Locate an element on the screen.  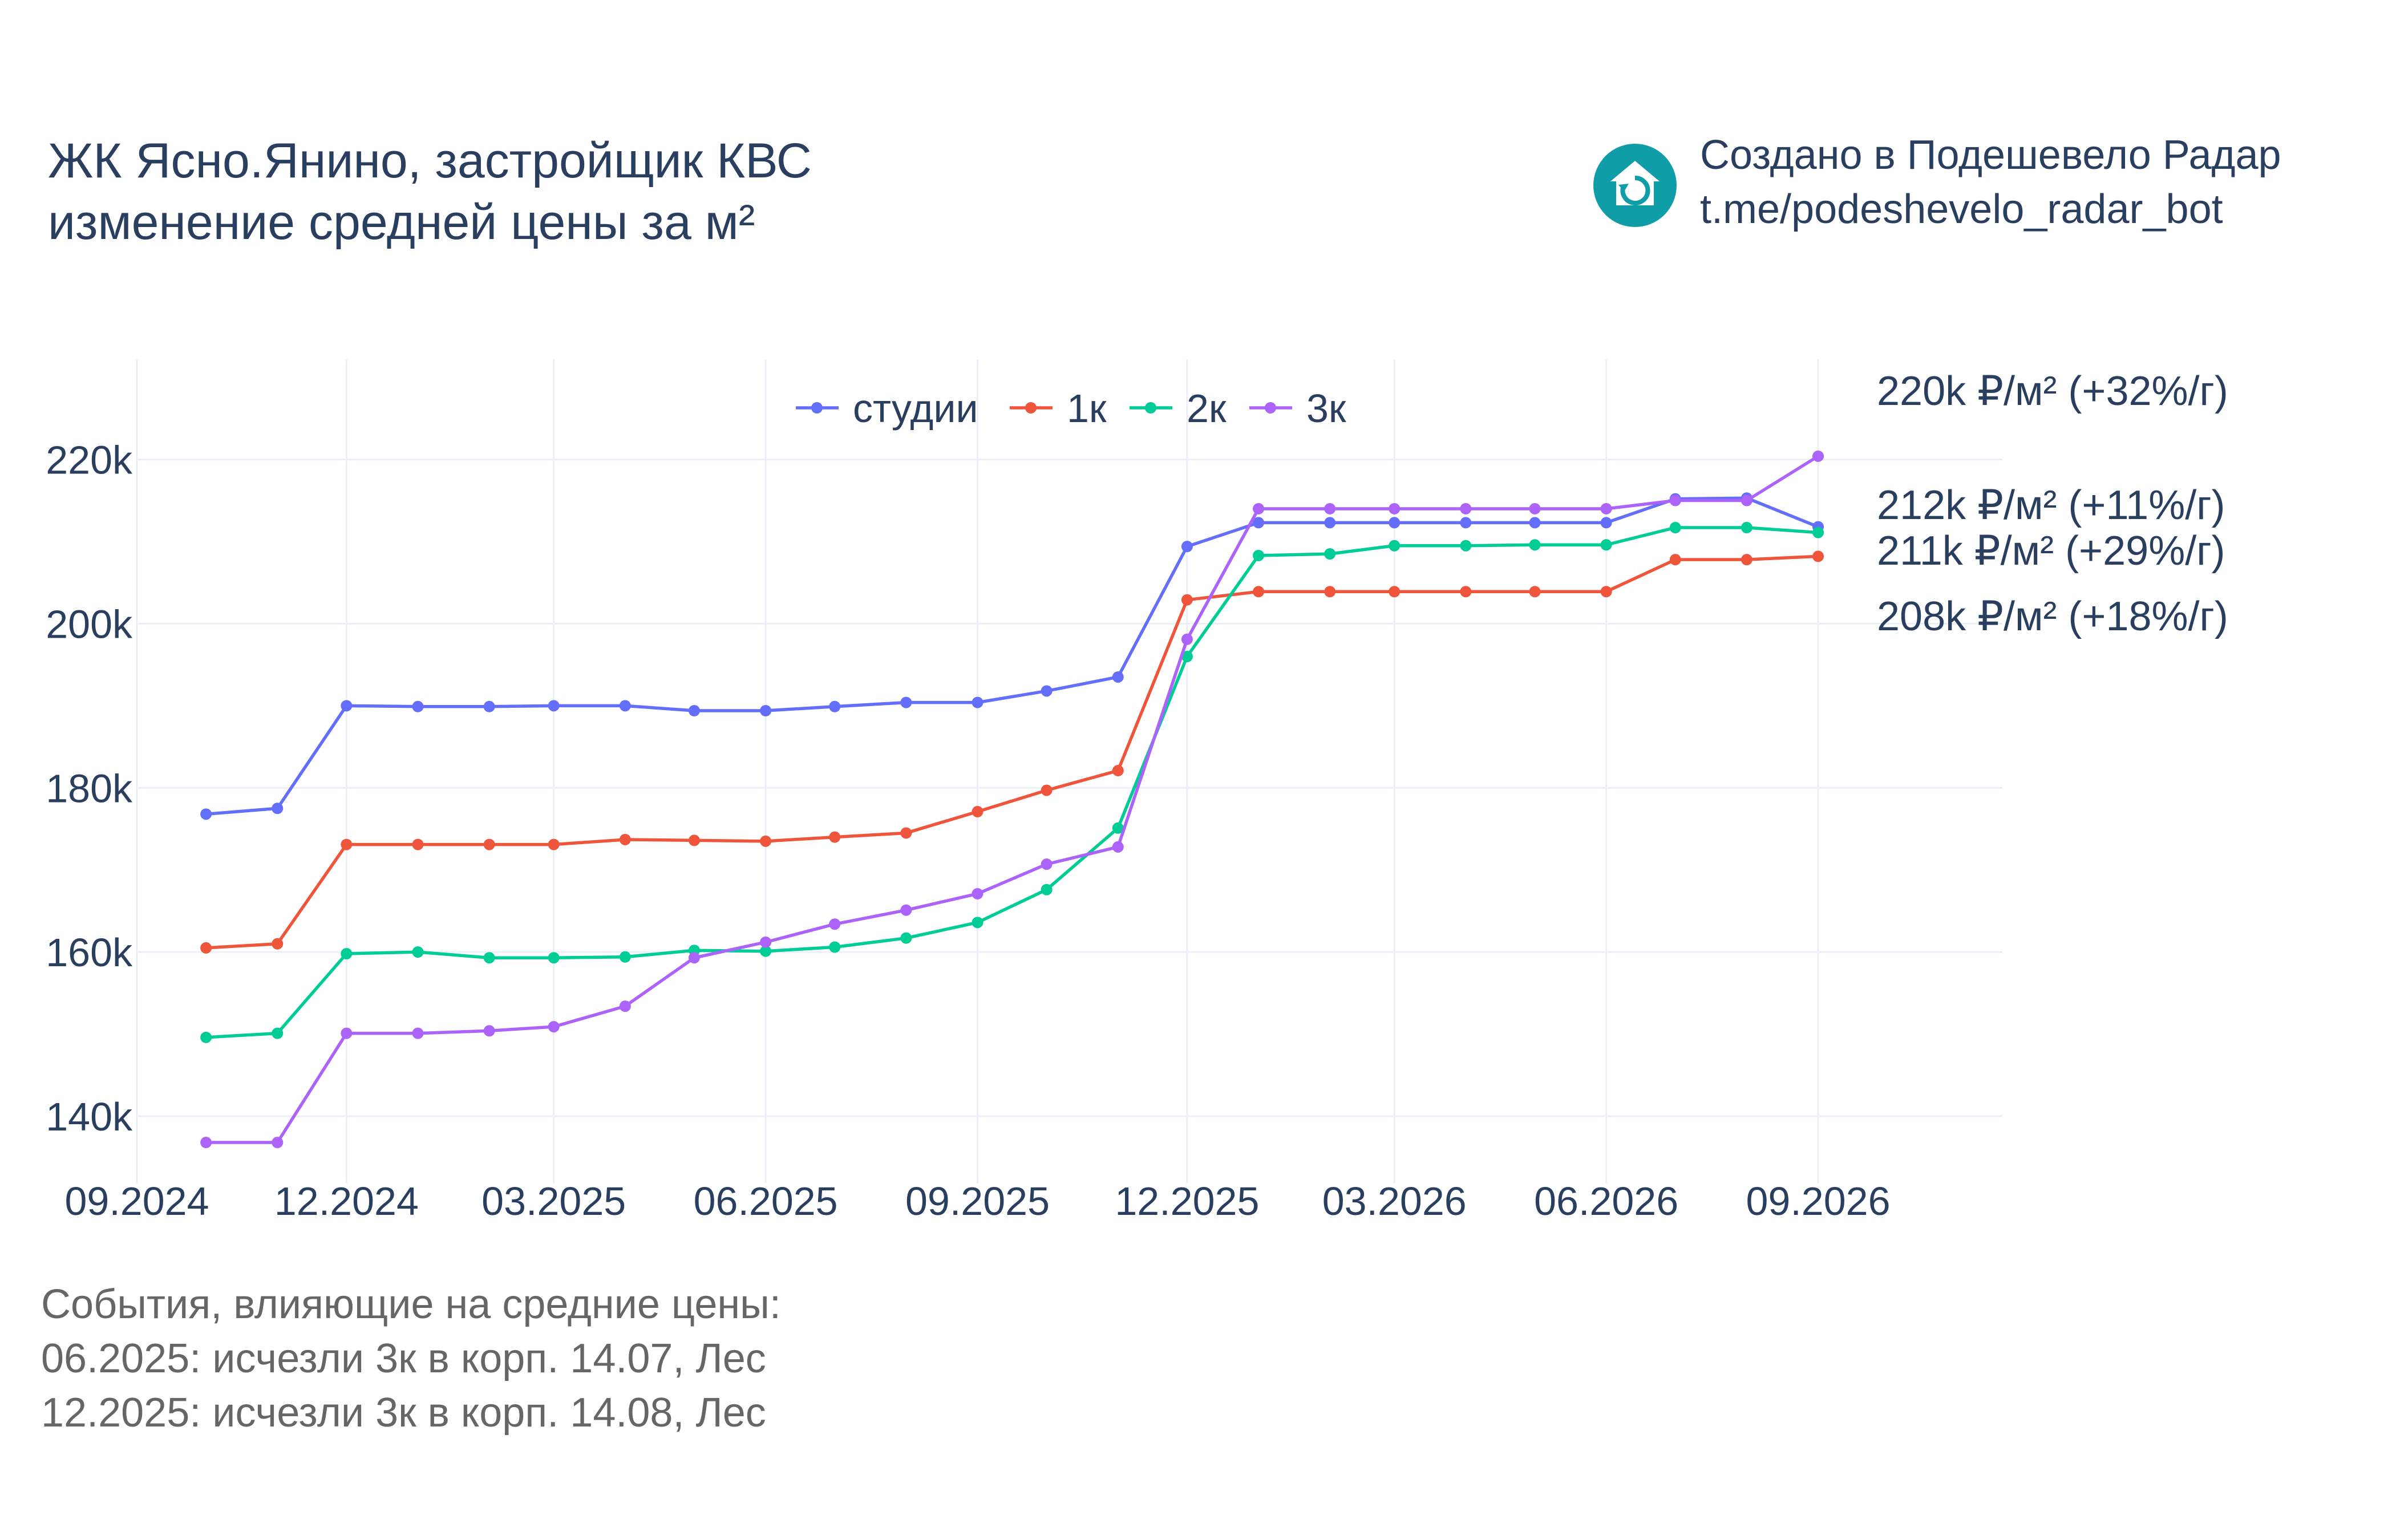
credit-line-1: Создано в Подешевело Радар is located at coordinates (1991, 155).